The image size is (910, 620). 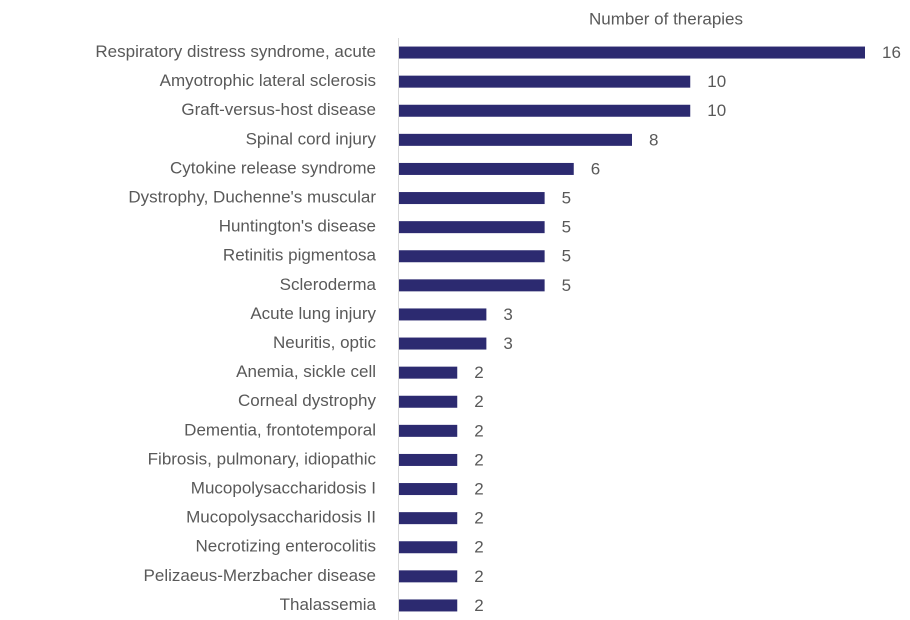 What do you see at coordinates (595, 168) in the screenshot?
I see `data-label: 6` at bounding box center [595, 168].